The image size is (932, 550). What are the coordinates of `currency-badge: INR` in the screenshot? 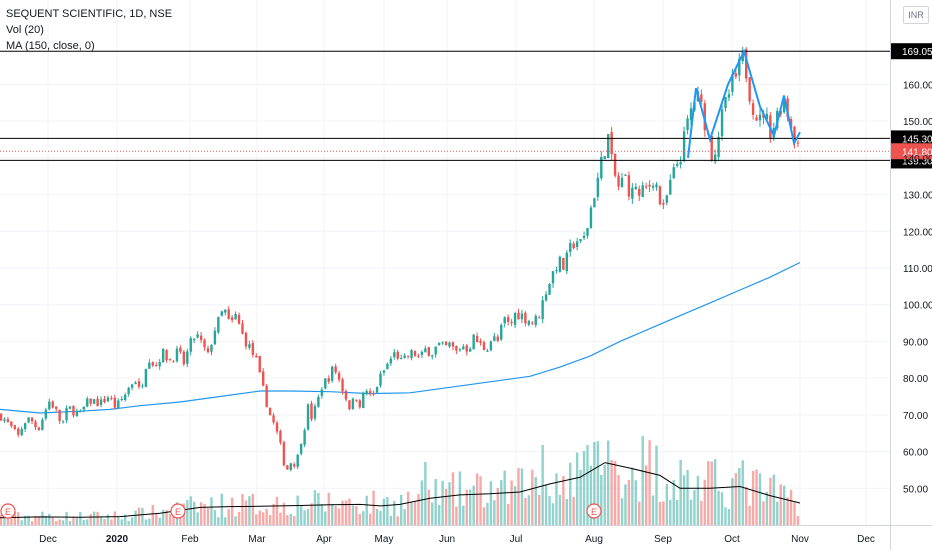 It's located at (916, 15).